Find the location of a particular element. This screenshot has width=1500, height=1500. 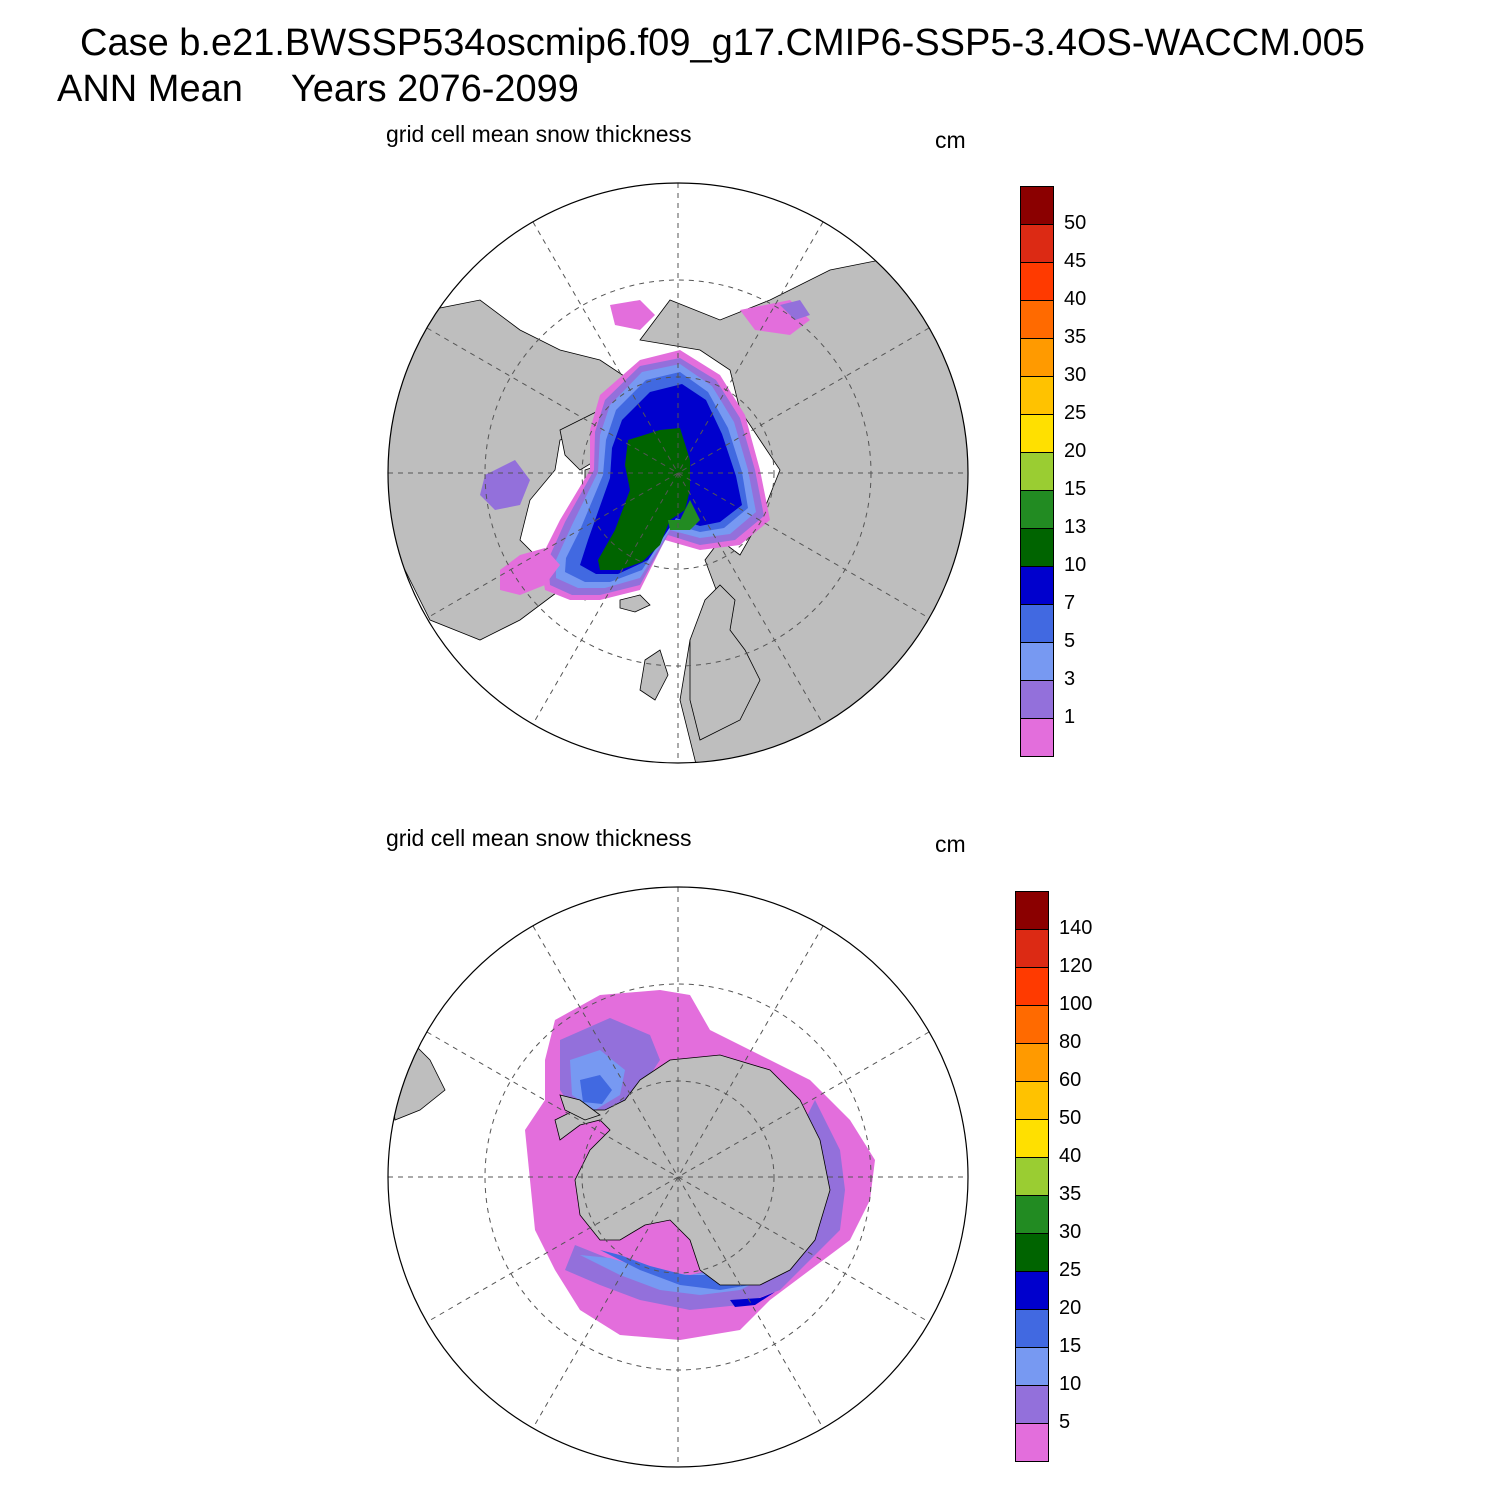

years-label: Years 2076-2099 is located at coordinates (434, 89).